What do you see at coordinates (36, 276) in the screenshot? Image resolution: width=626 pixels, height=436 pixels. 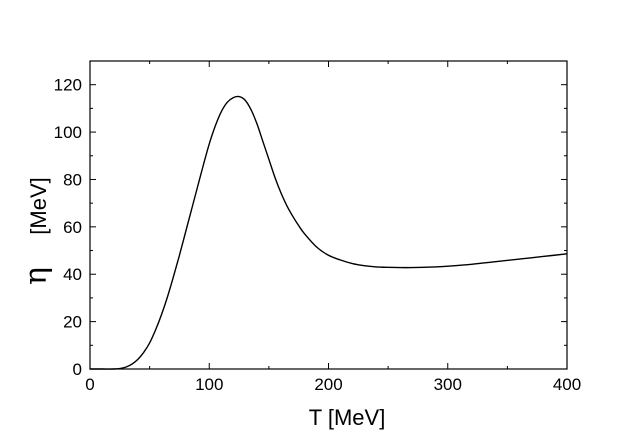 I see `y-axis-symbol: η` at bounding box center [36, 276].